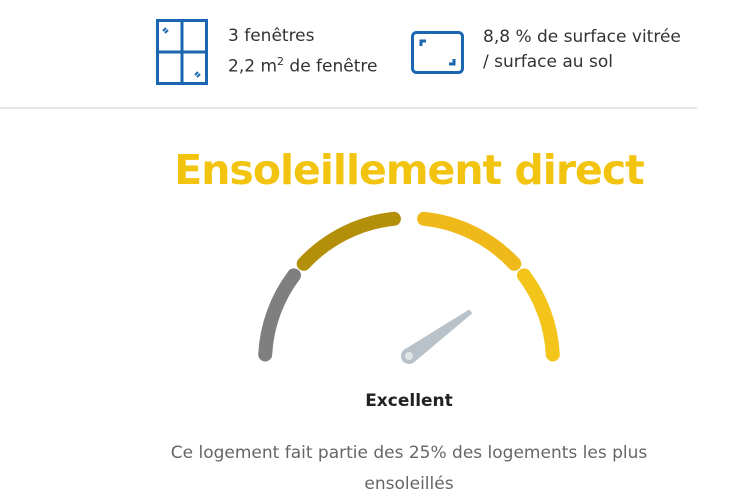  Describe the element at coordinates (266, 52) in the screenshot. I see `windows-stat: 3 fenêtres 2,2 m2 de fenêtre` at that location.